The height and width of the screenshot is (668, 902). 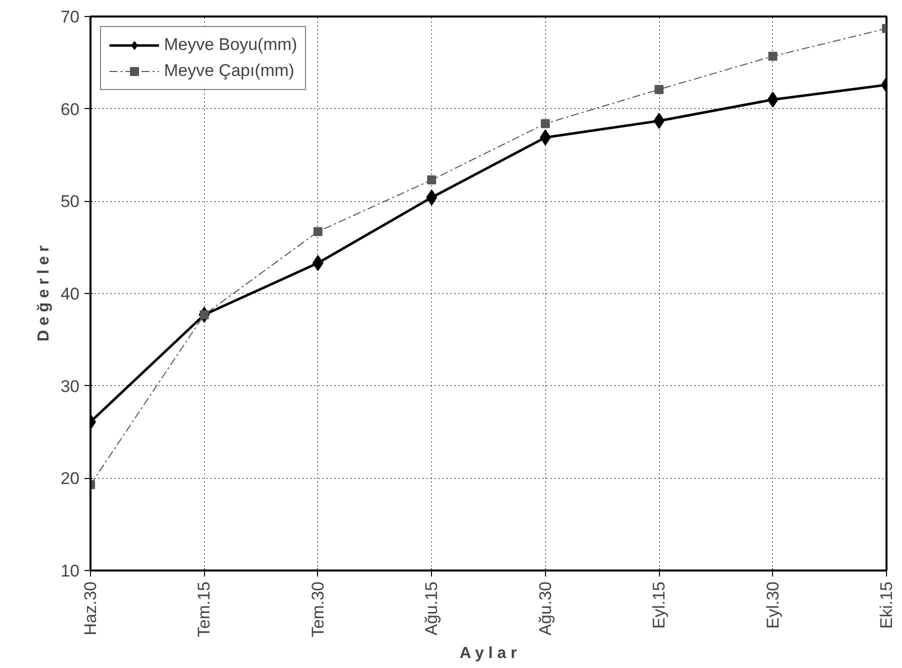 I want to click on x-tick-label: Eyl.30, so click(x=772, y=605).